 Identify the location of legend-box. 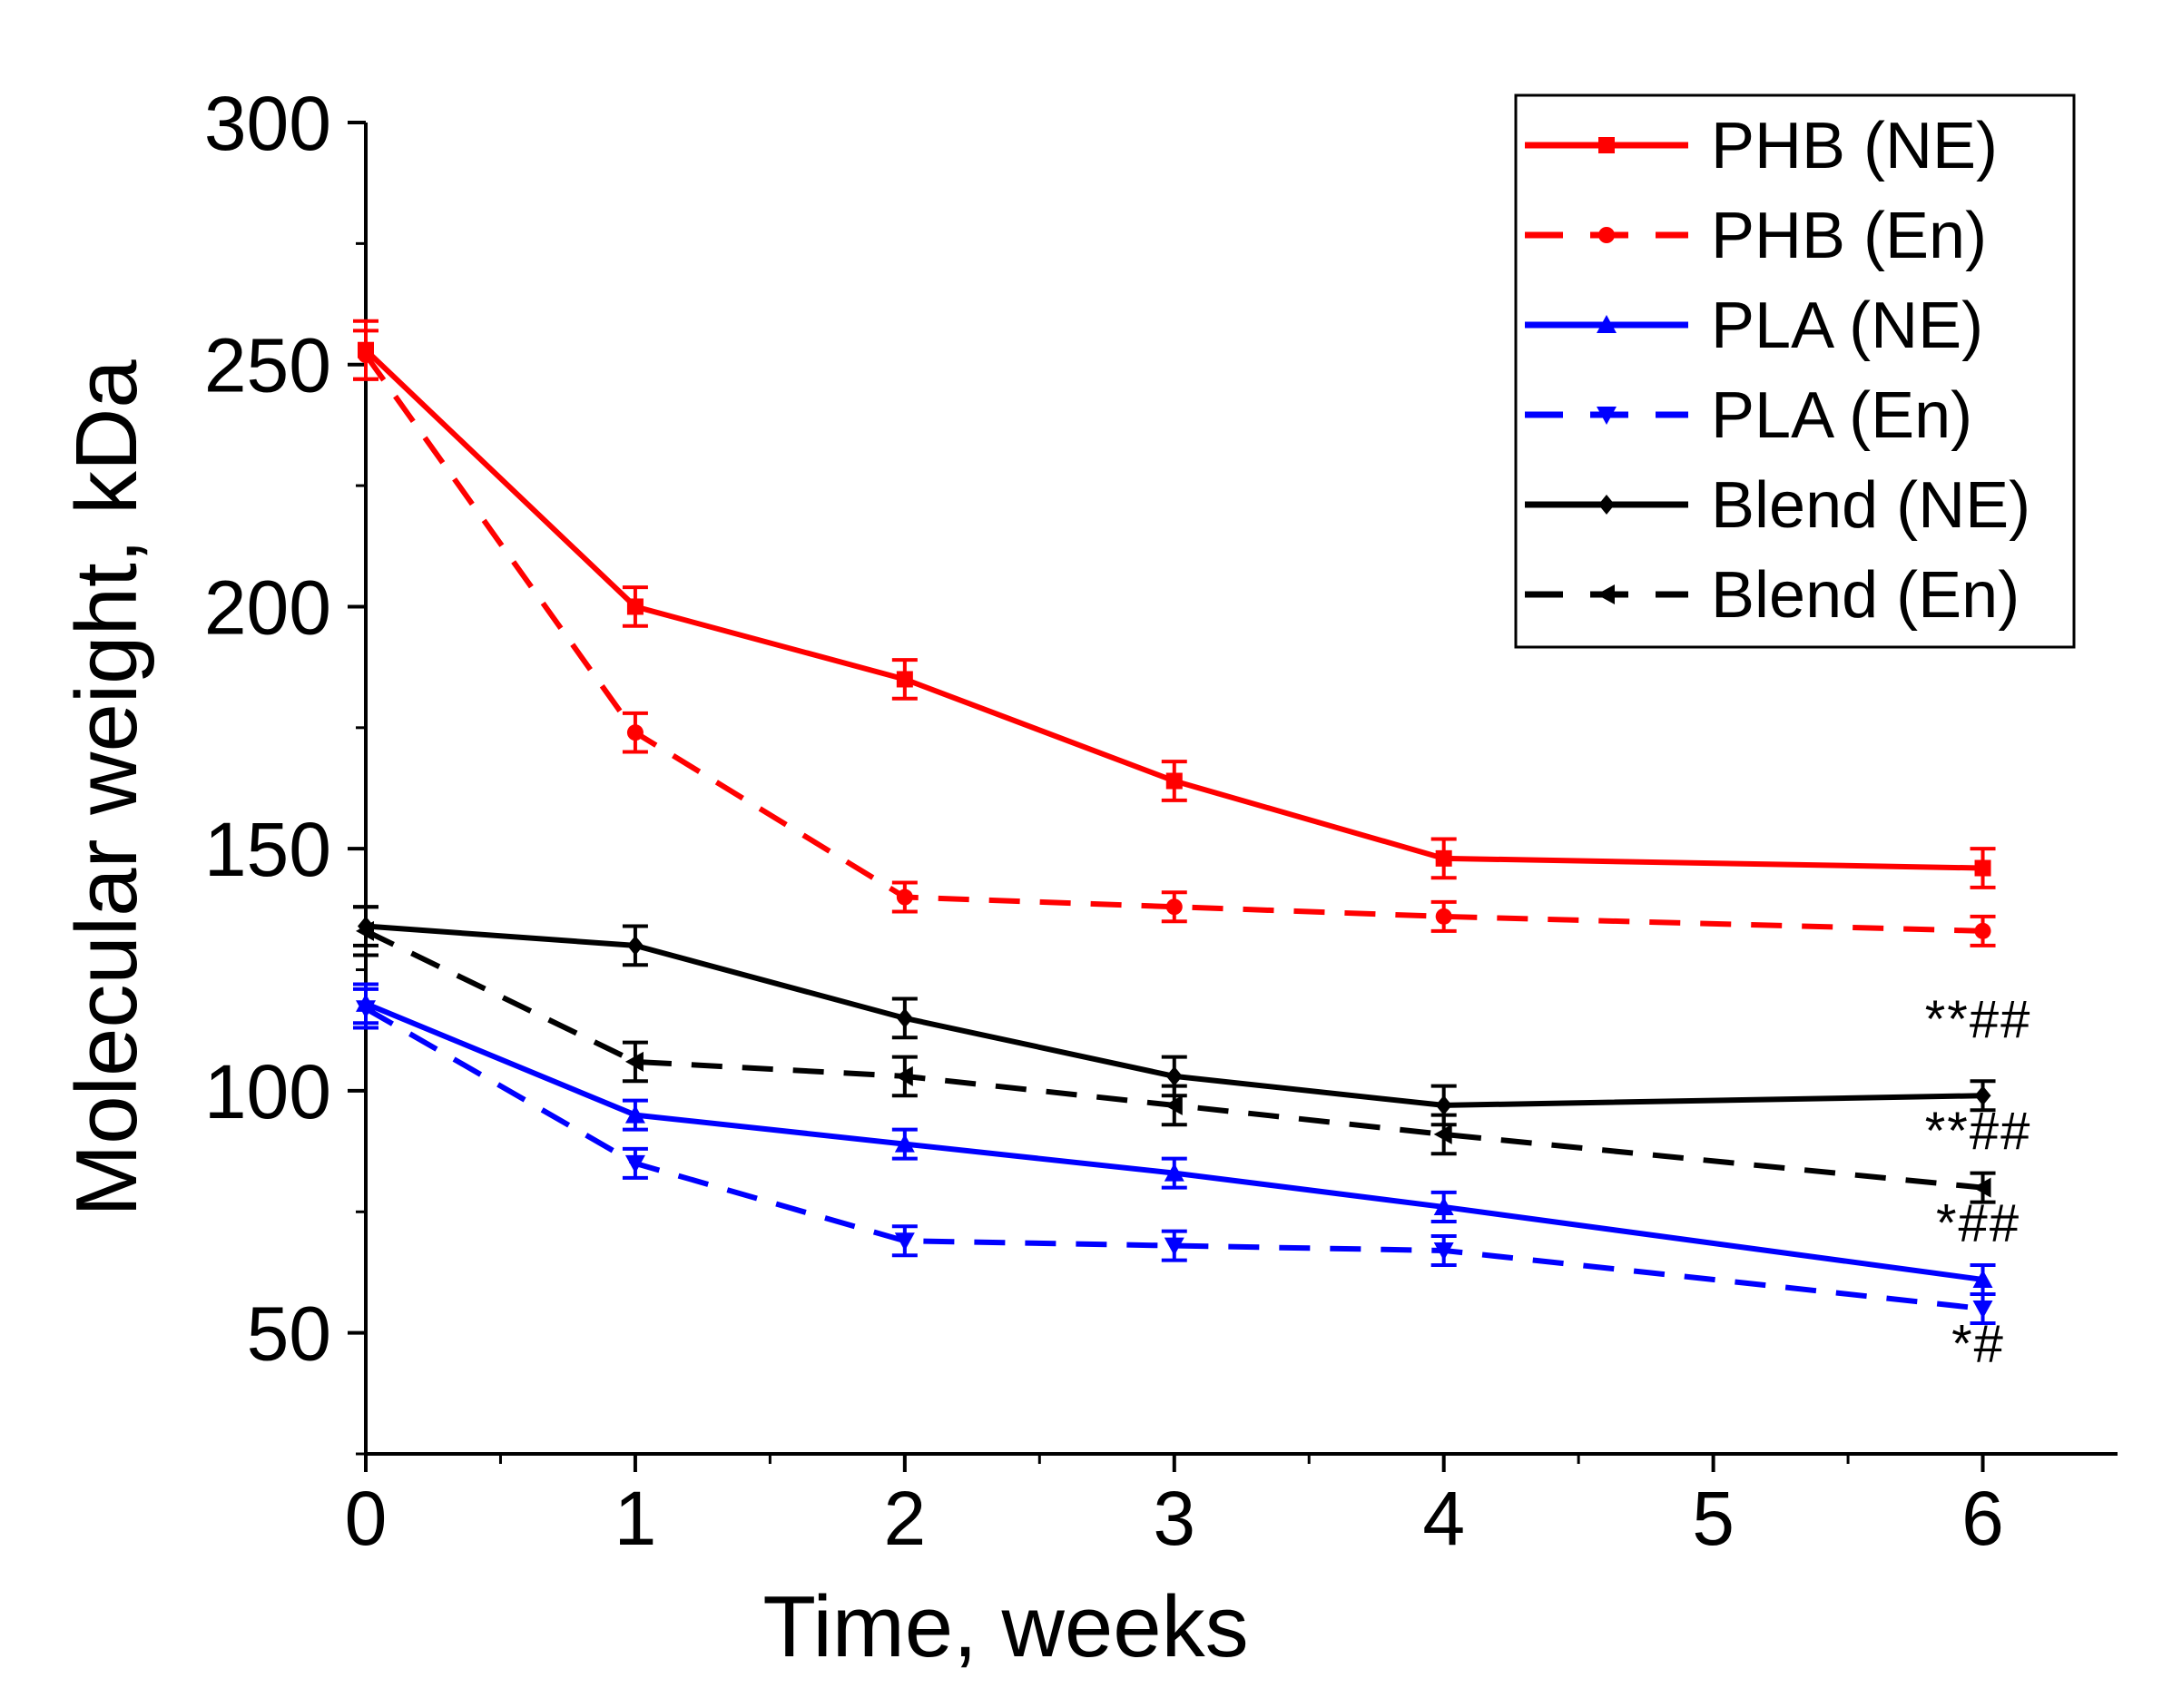
(1795, 371).